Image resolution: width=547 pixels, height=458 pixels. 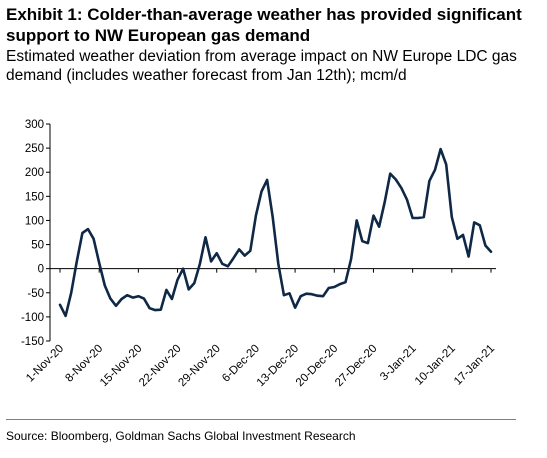 I want to click on y-tick-label: -150, so click(x=32, y=342).